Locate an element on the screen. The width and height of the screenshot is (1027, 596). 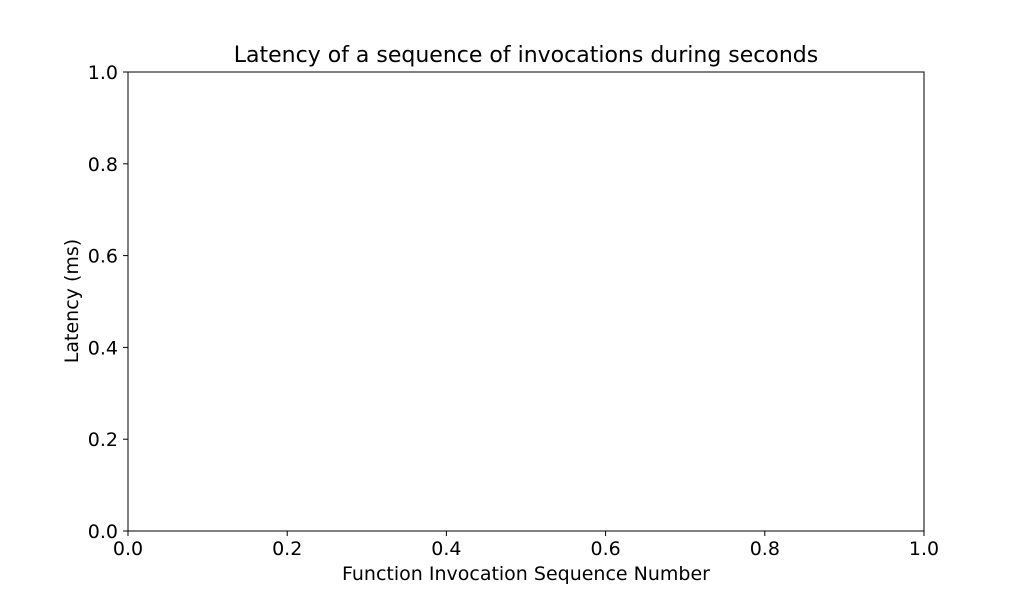
x-tick-label: 0.4 is located at coordinates (446, 549).